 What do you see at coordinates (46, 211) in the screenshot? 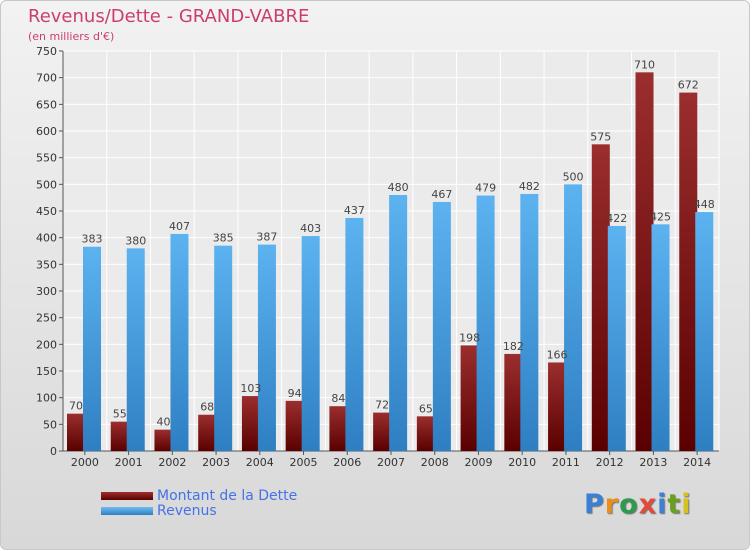
I see `y-tick-label: 450` at bounding box center [46, 211].